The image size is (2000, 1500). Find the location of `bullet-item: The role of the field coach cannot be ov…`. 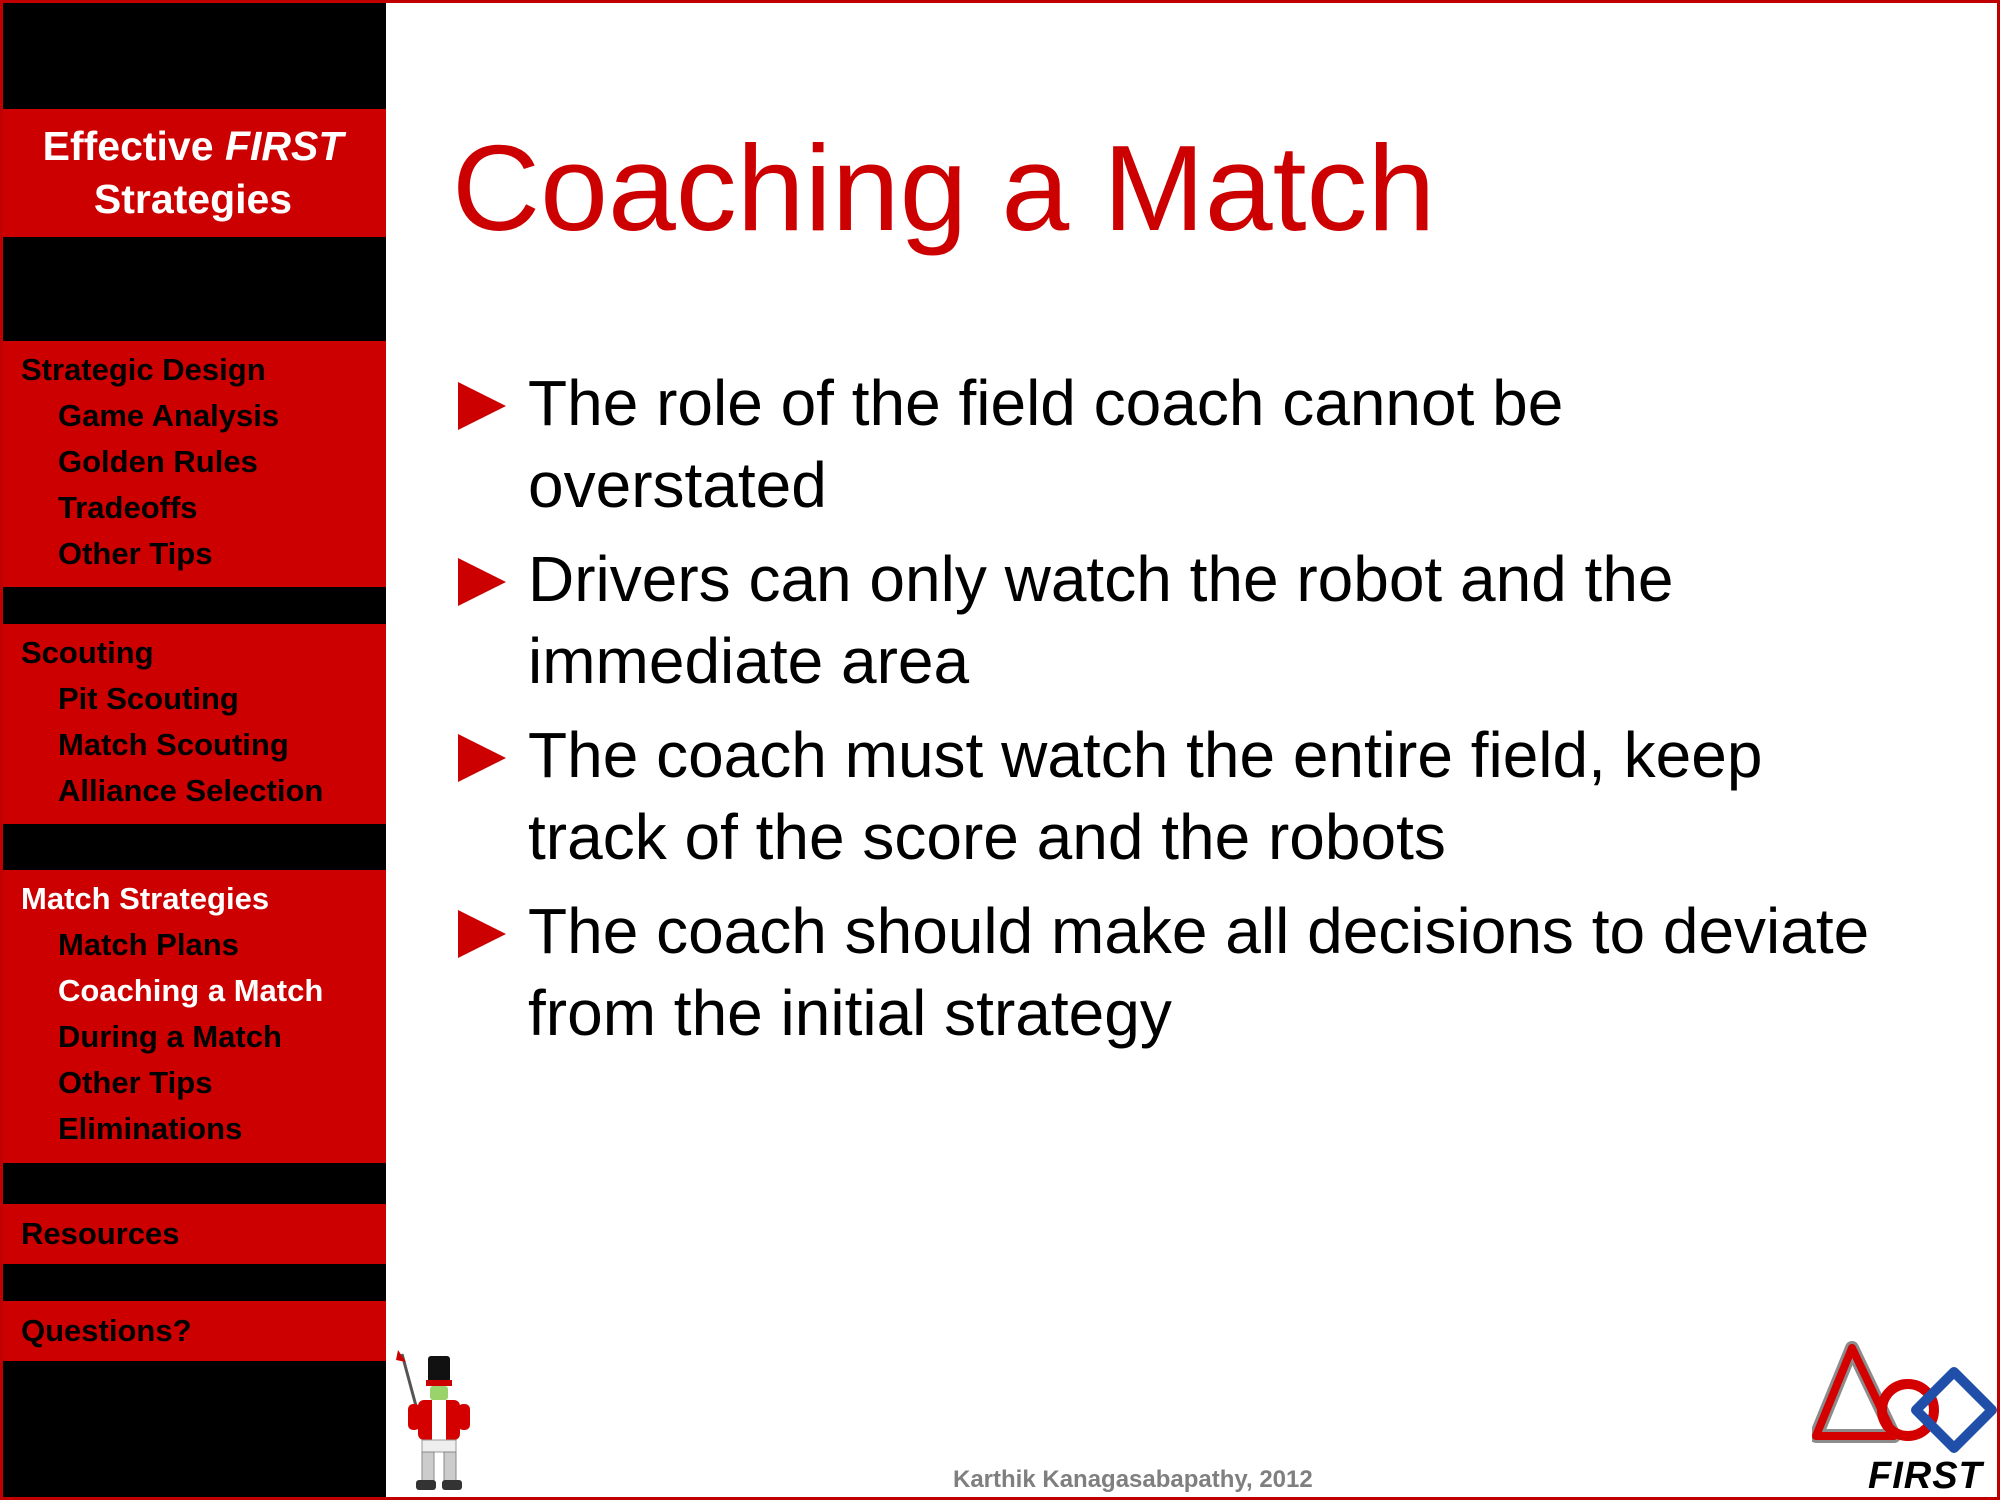

bullet-item: The role of the field coach cannot be ov… is located at coordinates (1168, 444).